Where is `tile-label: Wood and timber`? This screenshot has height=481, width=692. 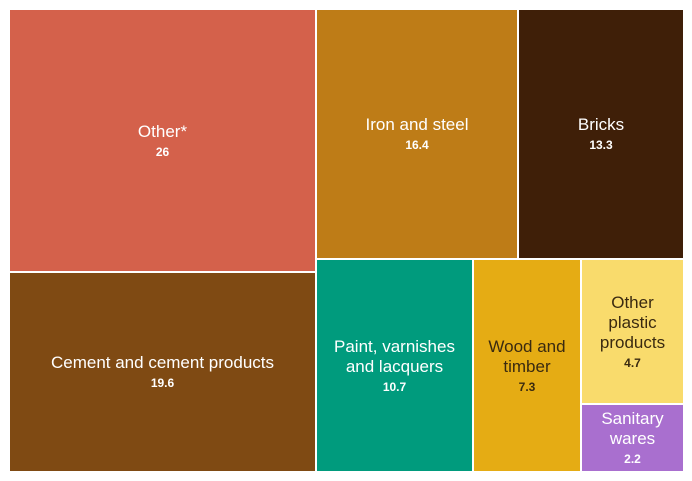
tile-label: Wood and timber is located at coordinates (527, 356).